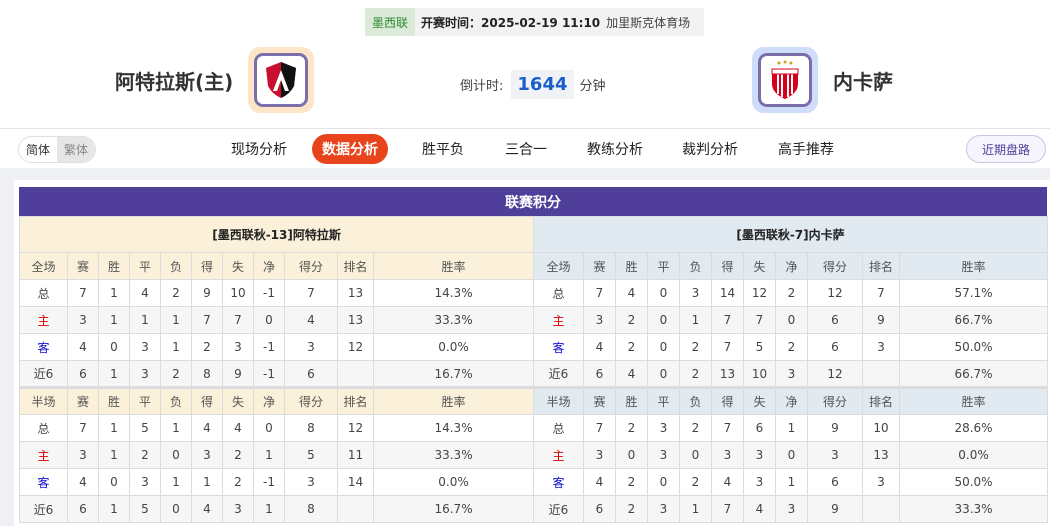 This screenshot has width=1050, height=526. Describe the element at coordinates (277, 374) in the screenshot. I see `table-row: 近6 6 1 3 2 8 9 -1 6 16.7%` at that location.